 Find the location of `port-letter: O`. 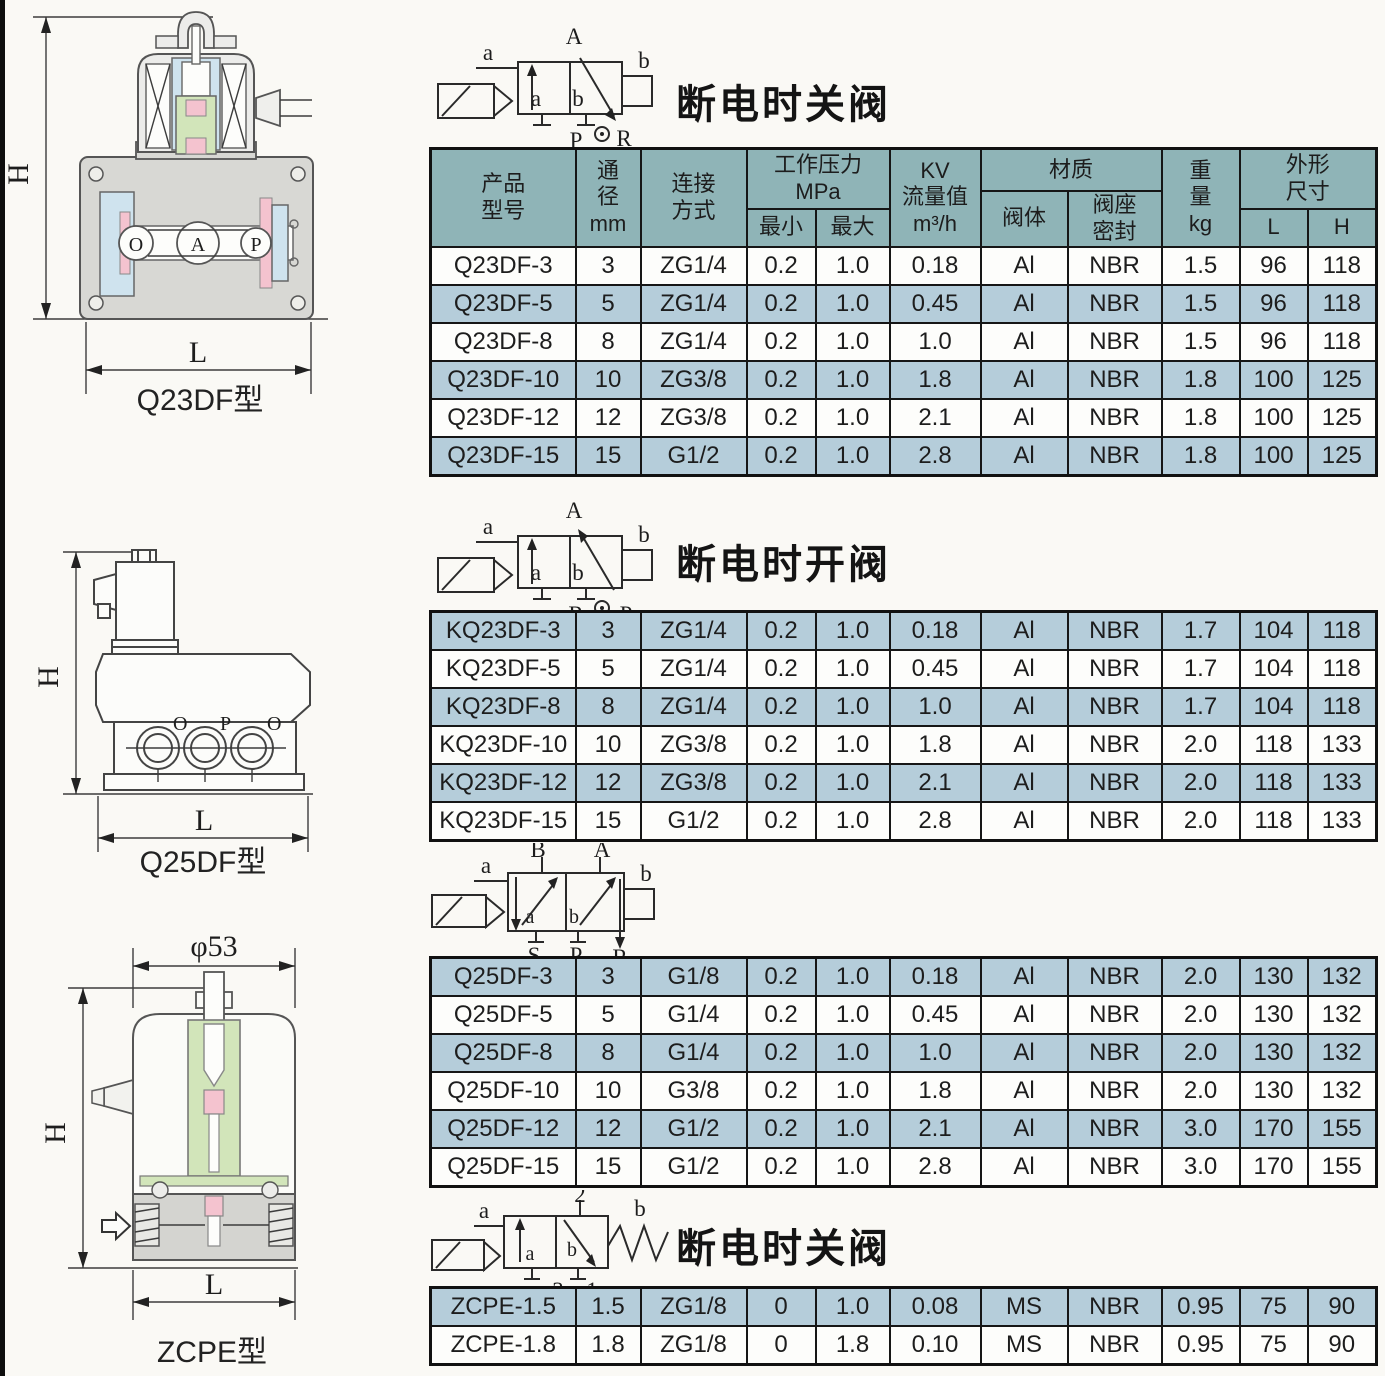

port-letter: O is located at coordinates (136, 245).